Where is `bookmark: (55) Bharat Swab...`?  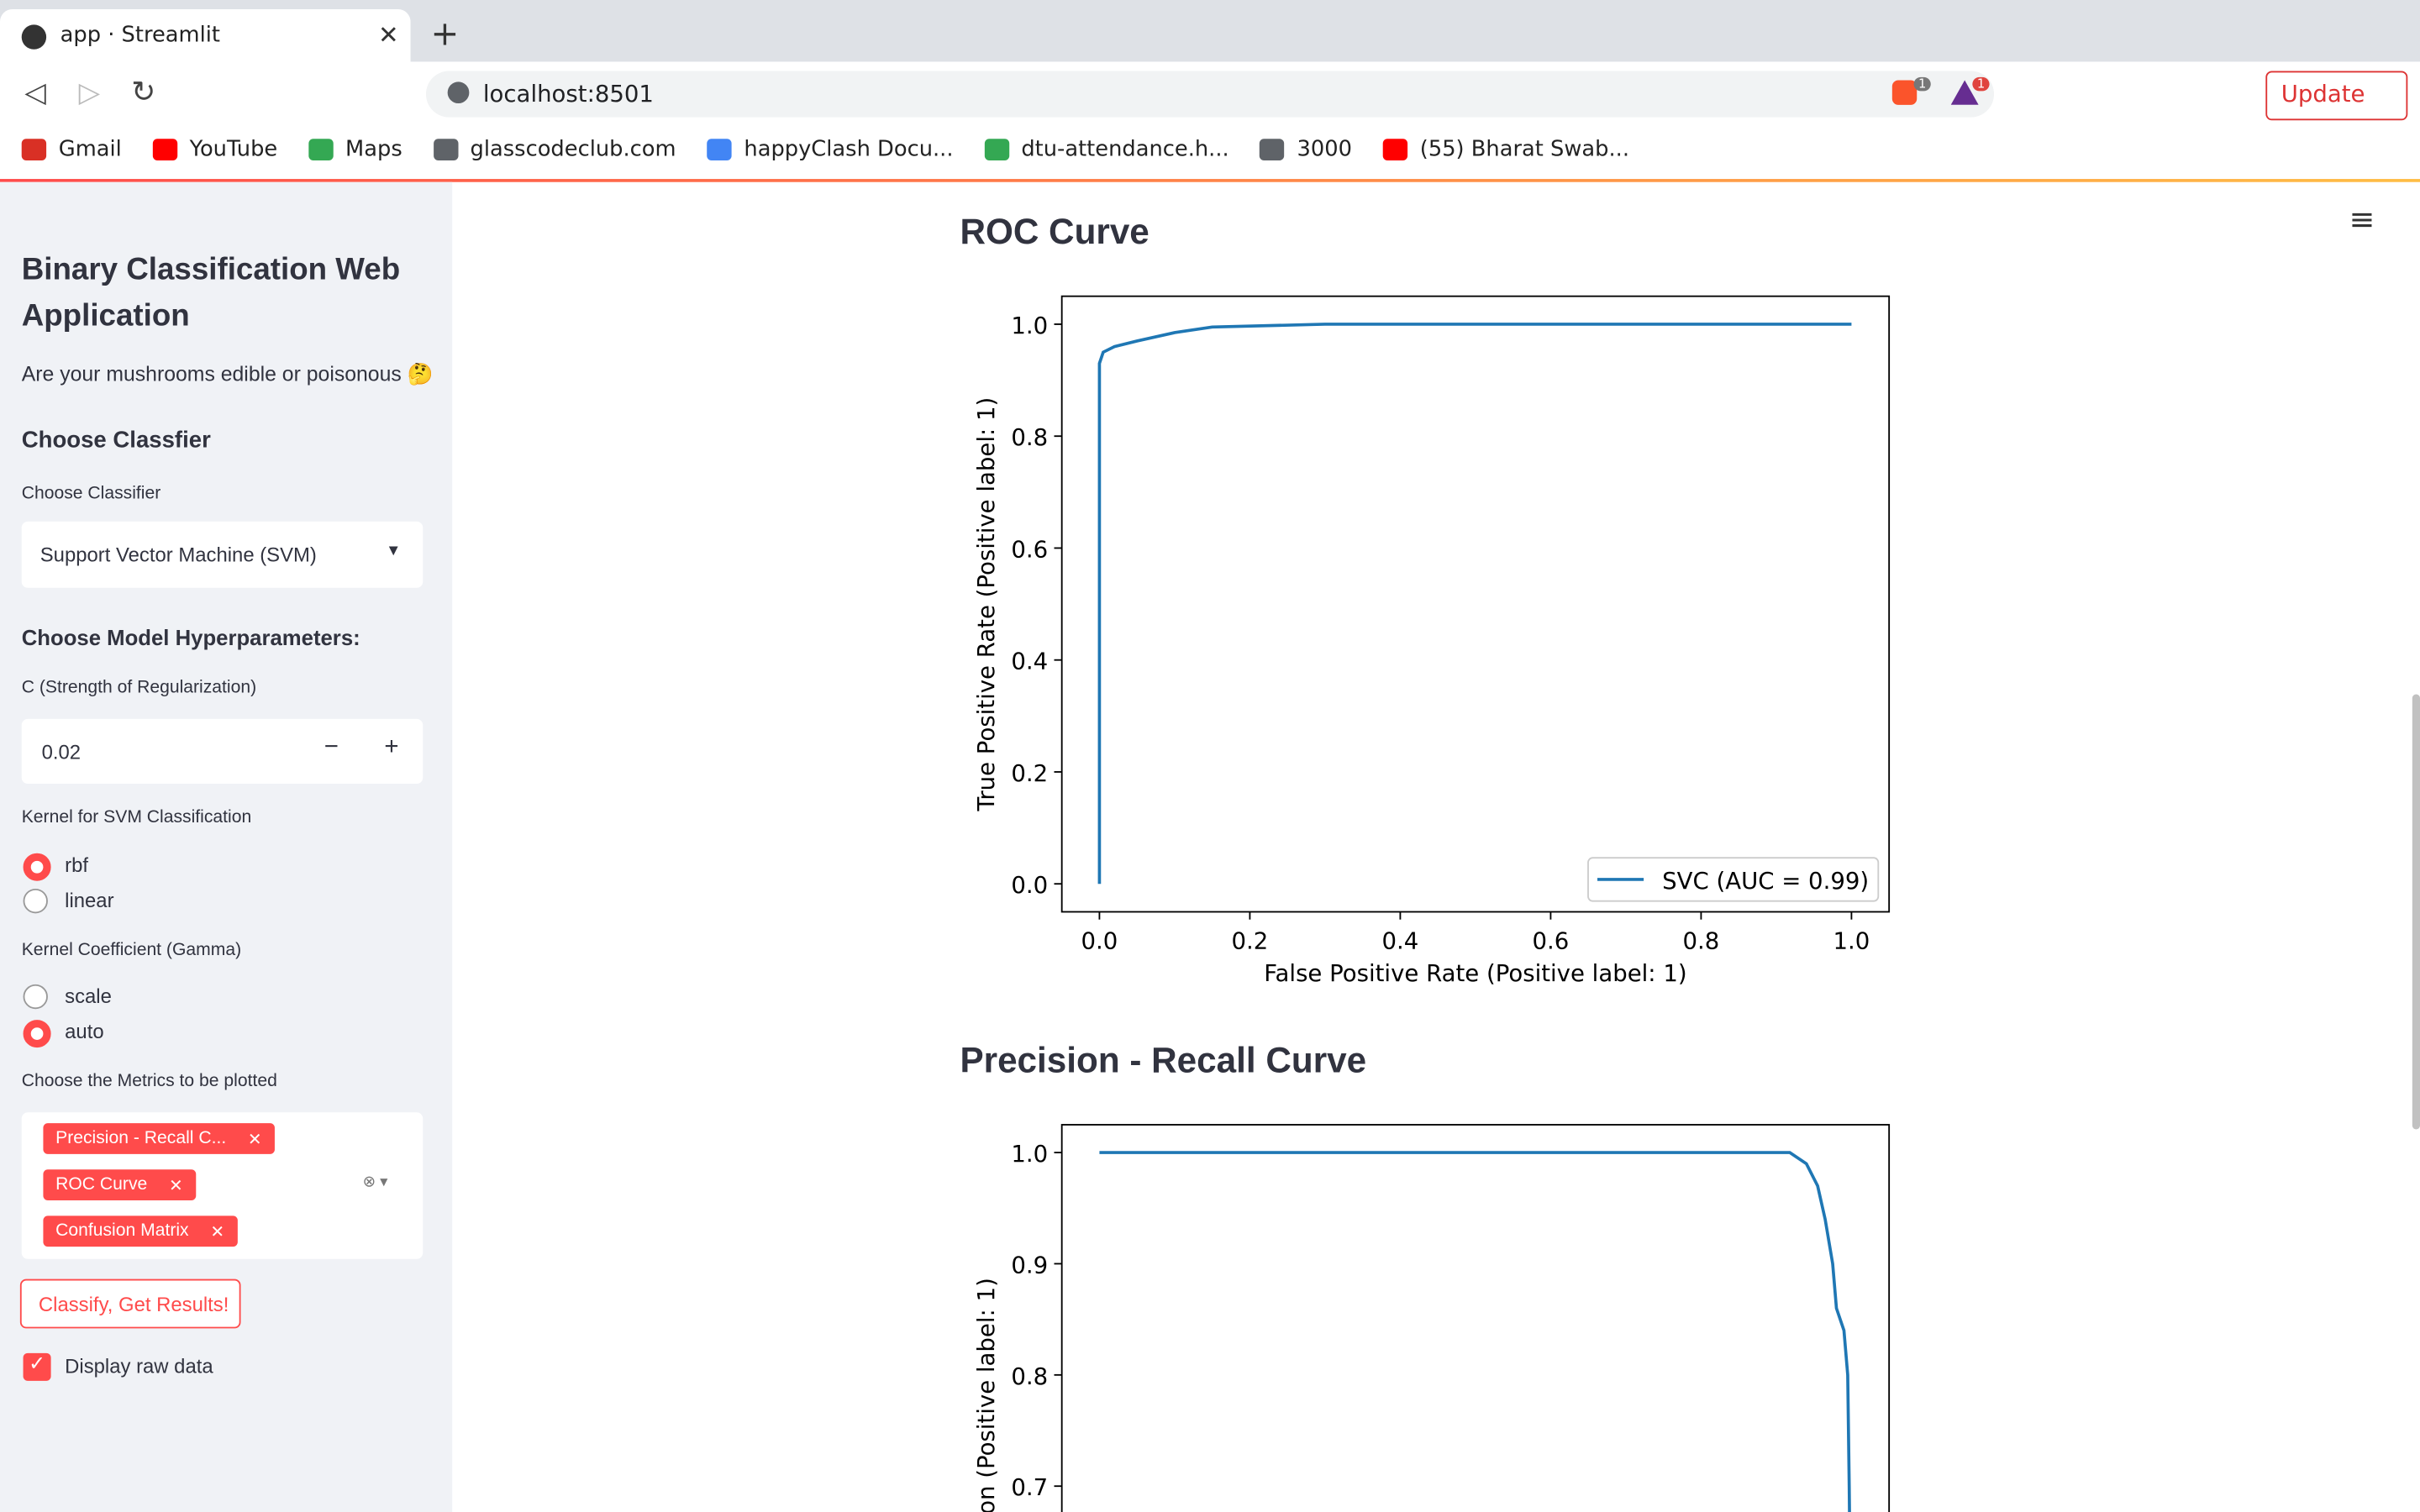 bookmark: (55) Bharat Swab... is located at coordinates (1505, 149).